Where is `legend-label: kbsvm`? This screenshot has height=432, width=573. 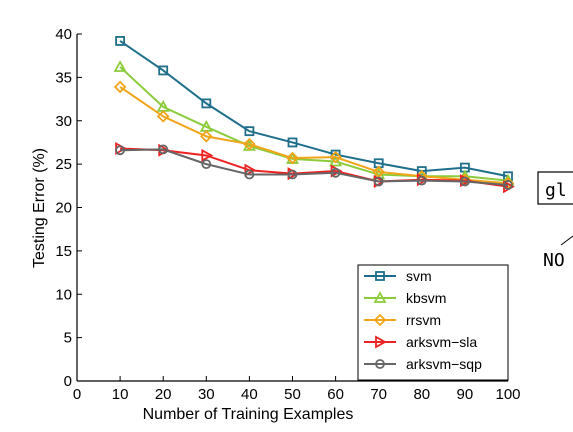 legend-label: kbsvm is located at coordinates (426, 298).